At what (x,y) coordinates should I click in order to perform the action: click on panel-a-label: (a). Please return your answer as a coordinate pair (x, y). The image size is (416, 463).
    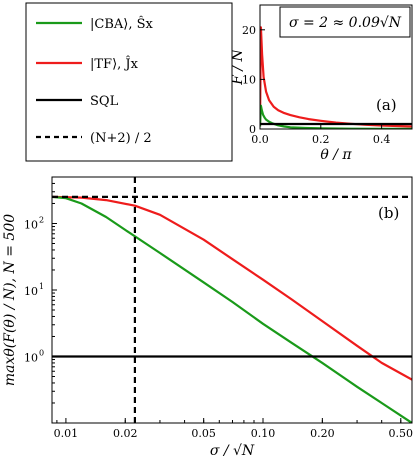
    Looking at the image, I should click on (386, 105).